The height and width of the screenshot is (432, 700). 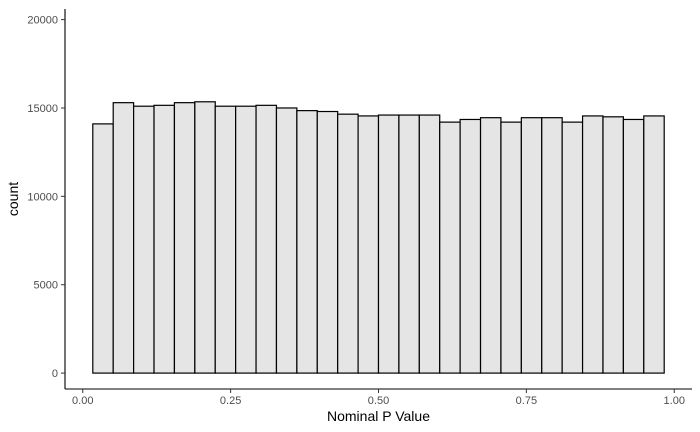 What do you see at coordinates (42, 21) in the screenshot?
I see `y-tick-label: 20000` at bounding box center [42, 21].